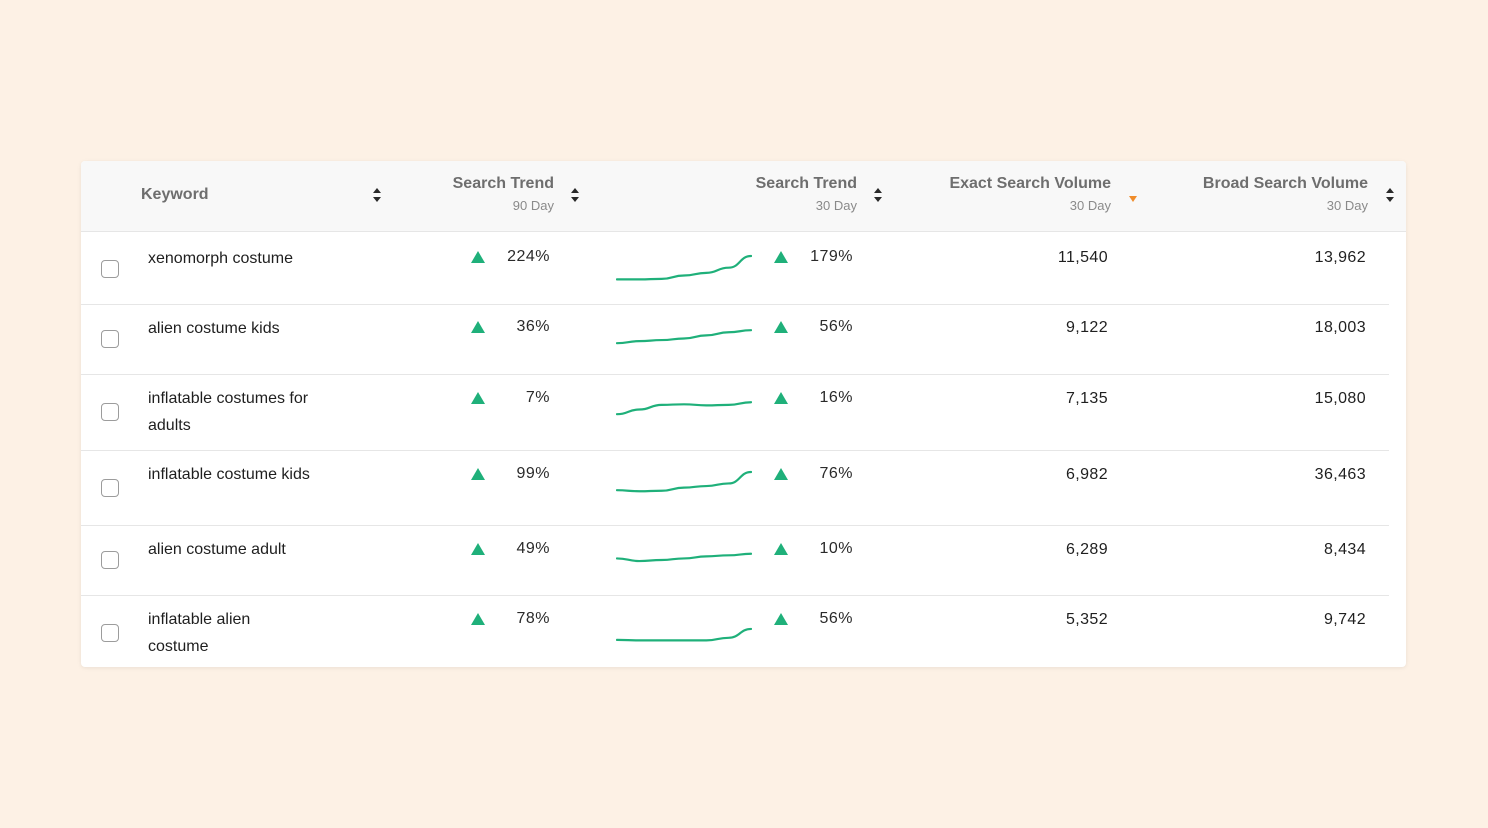  What do you see at coordinates (217, 549) in the screenshot?
I see `keyword-text: alien costume adult` at bounding box center [217, 549].